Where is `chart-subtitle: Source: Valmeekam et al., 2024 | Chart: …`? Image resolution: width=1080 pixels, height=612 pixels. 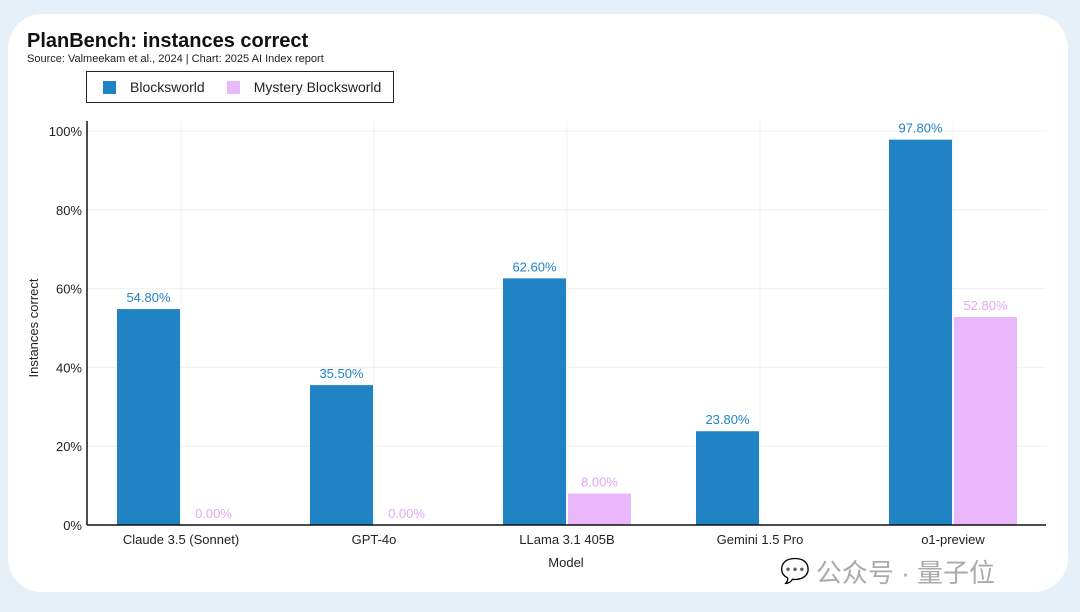
chart-subtitle: Source: Valmeekam et al., 2024 | Chart: … is located at coordinates (175, 59).